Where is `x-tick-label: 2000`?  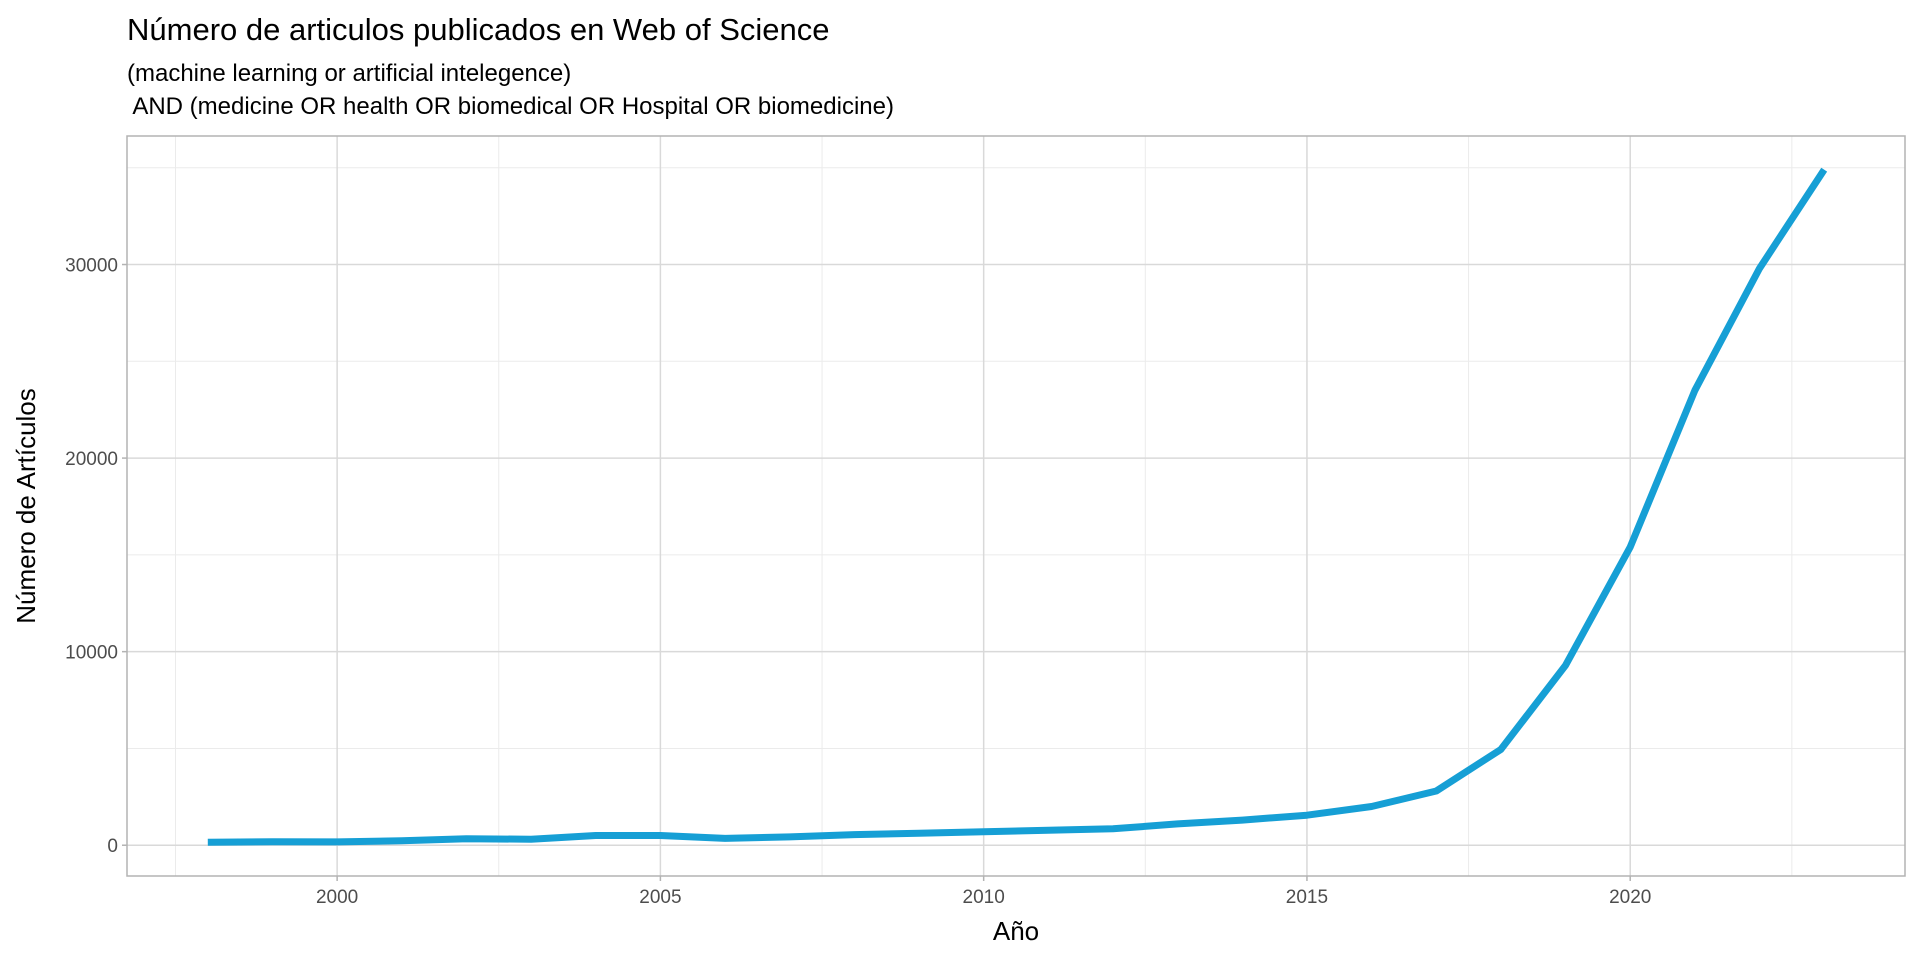
x-tick-label: 2000 is located at coordinates (337, 897).